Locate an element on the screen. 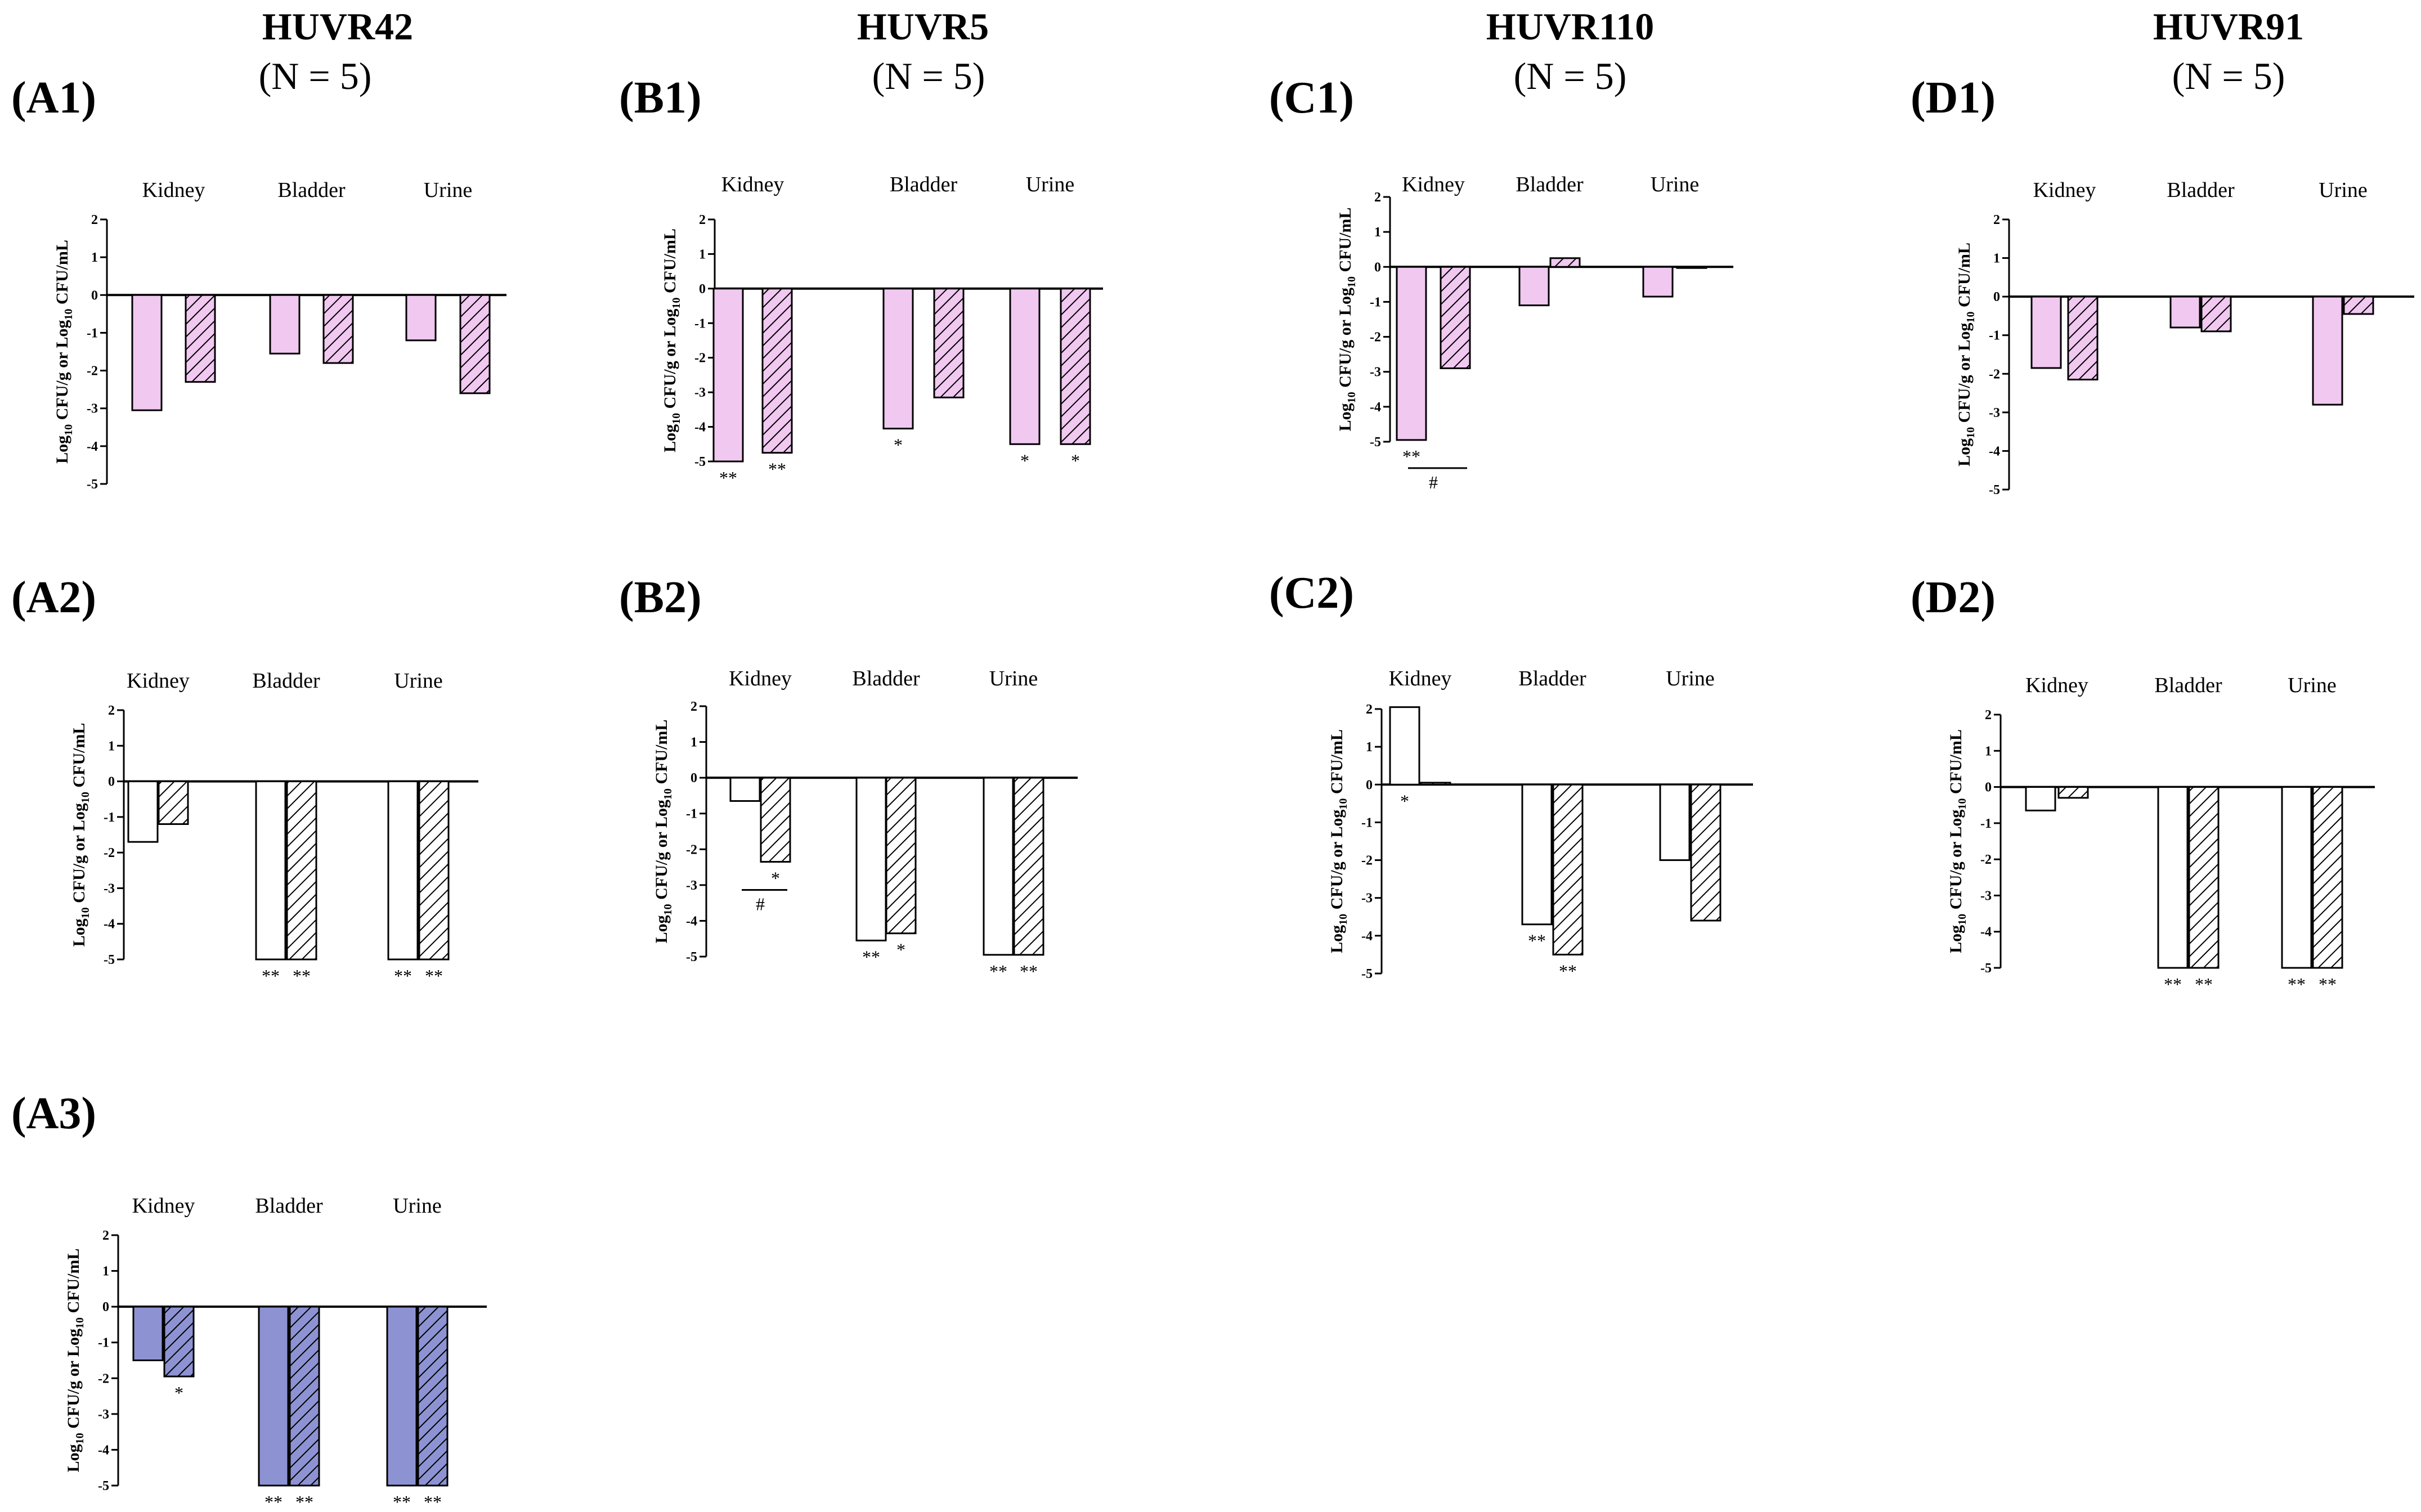  panel-label: (C1) is located at coordinates (1311, 98).